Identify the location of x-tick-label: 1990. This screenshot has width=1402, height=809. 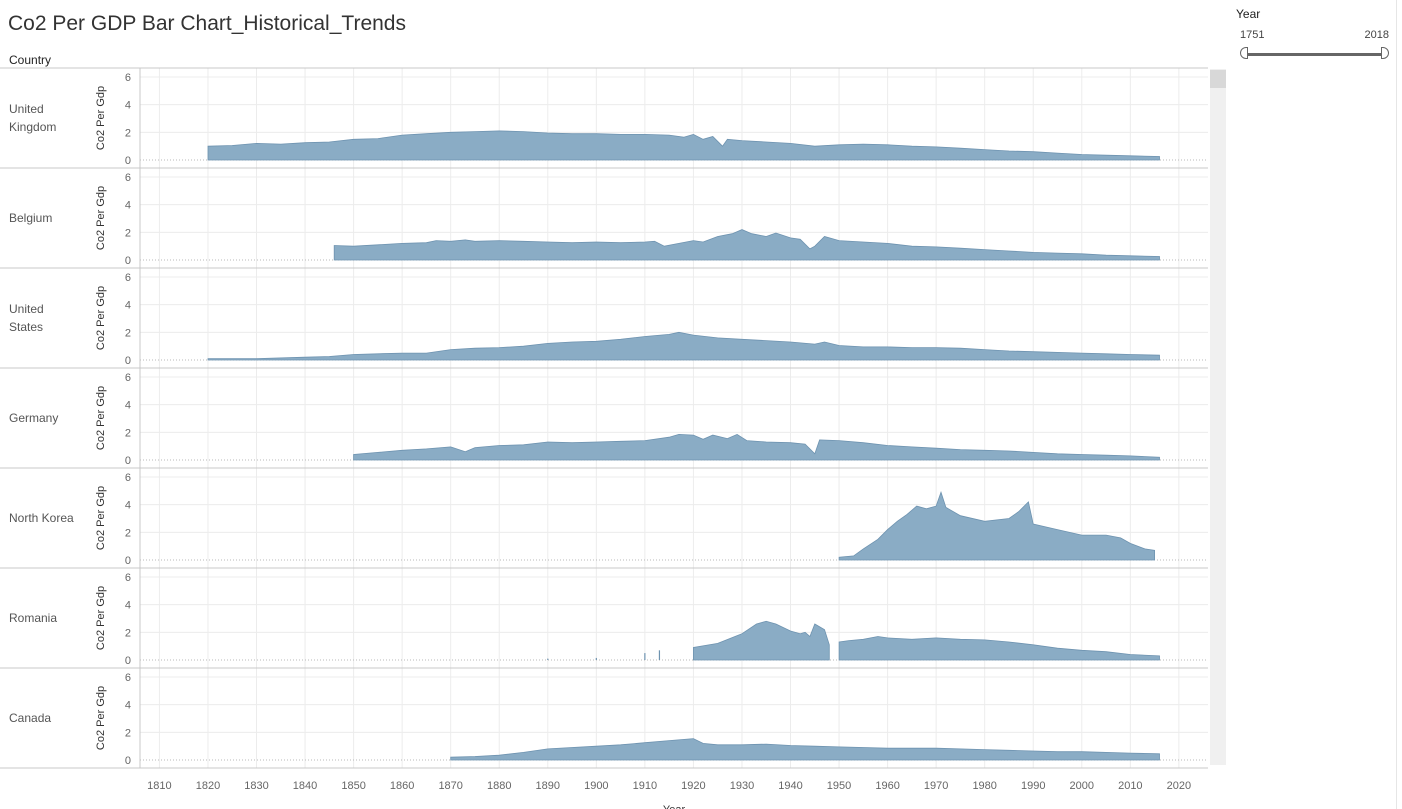
(1033, 786).